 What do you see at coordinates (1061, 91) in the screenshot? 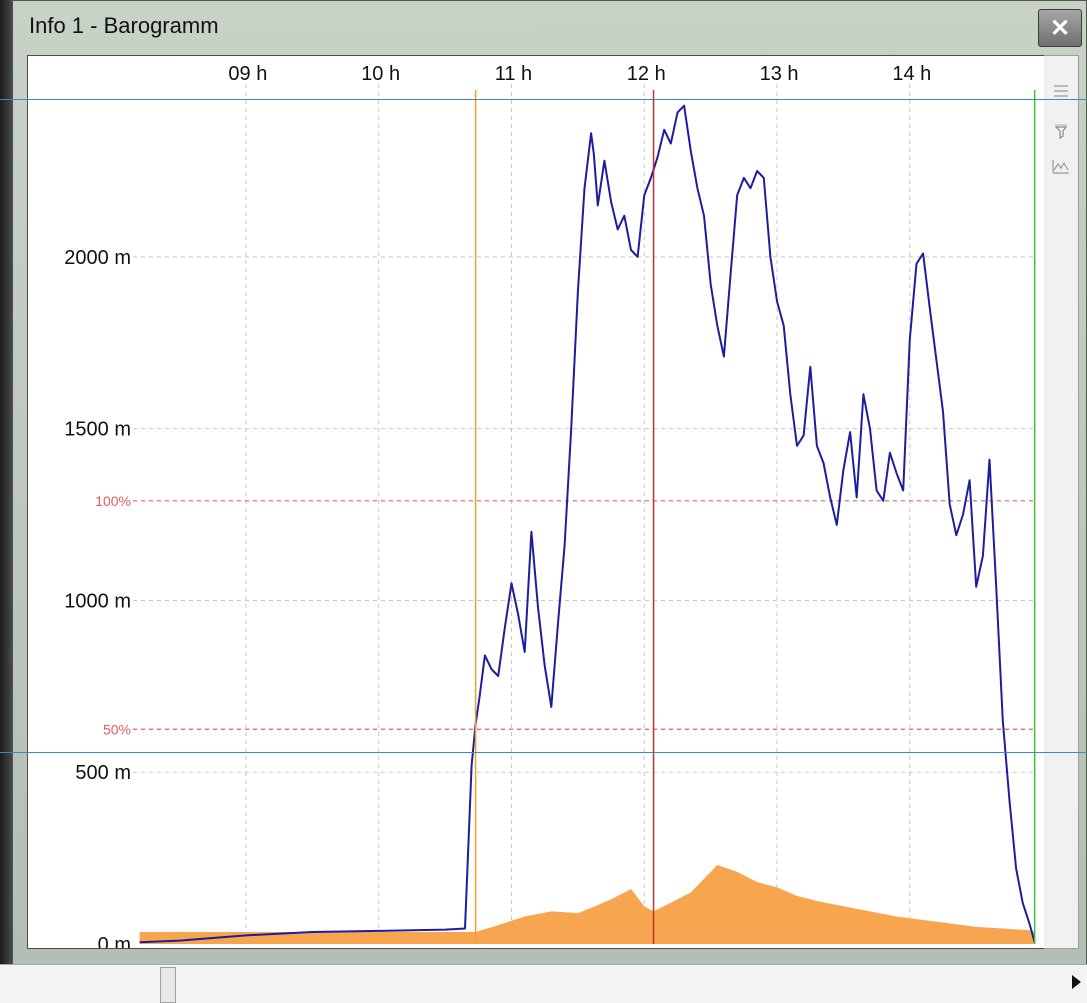
I see `menu-icon` at bounding box center [1061, 91].